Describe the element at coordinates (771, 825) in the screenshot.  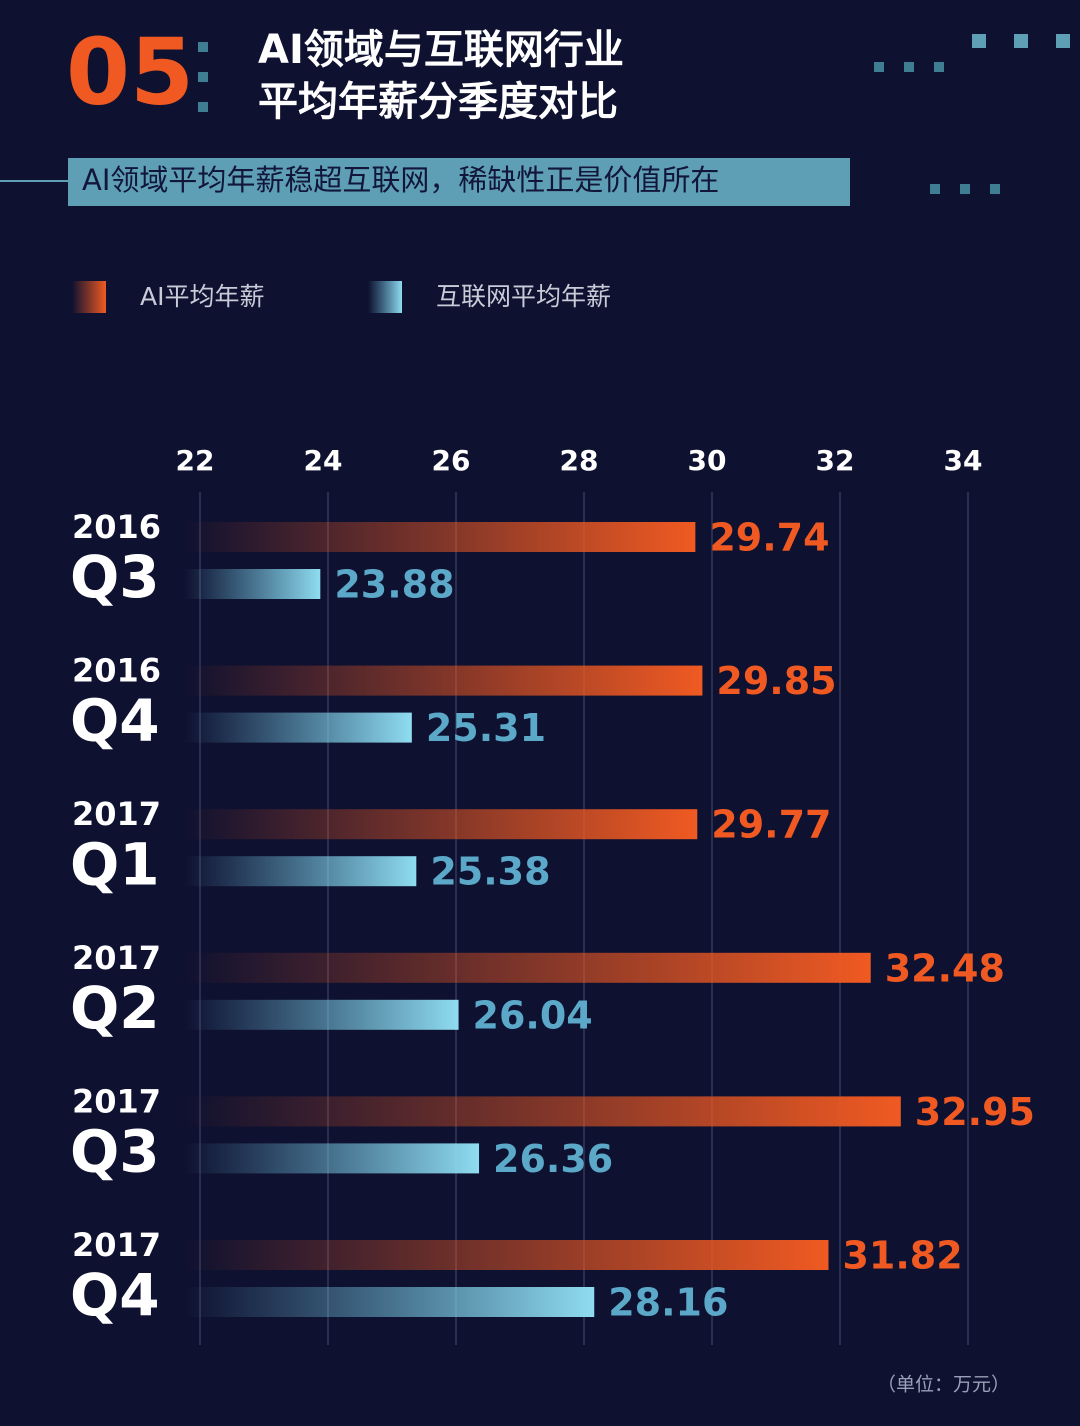
I see `value-label: 29.77` at that location.